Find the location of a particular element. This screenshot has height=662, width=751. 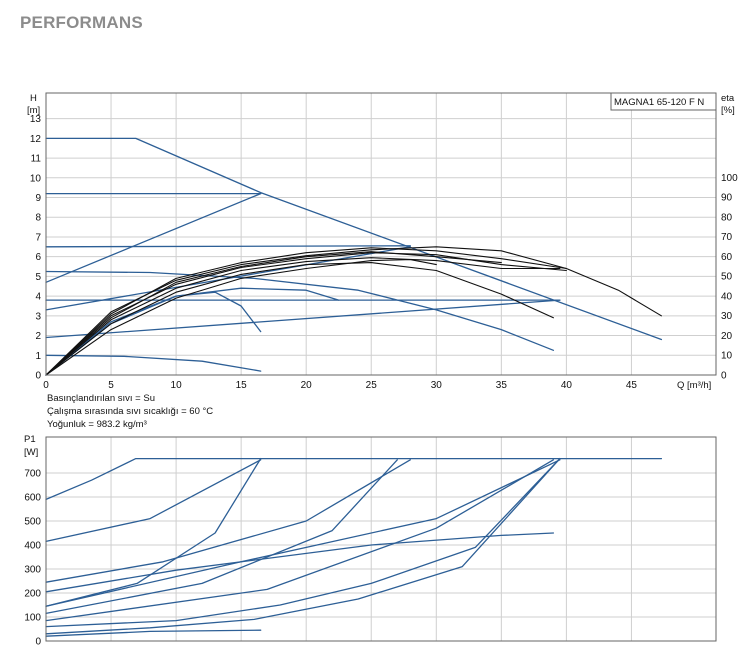

x-tick-label: 45 is located at coordinates (632, 385).